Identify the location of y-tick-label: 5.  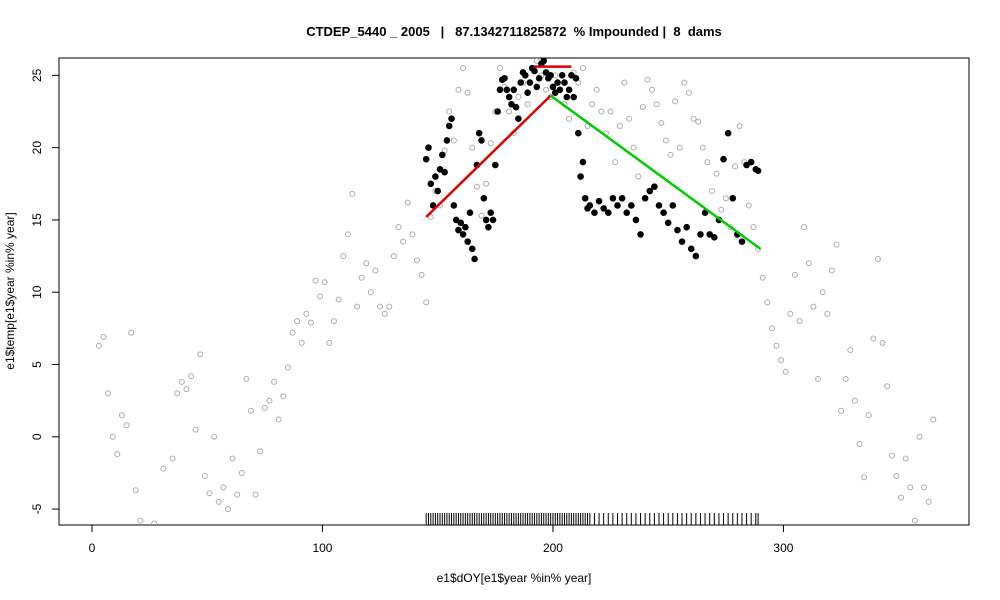
(37, 364).